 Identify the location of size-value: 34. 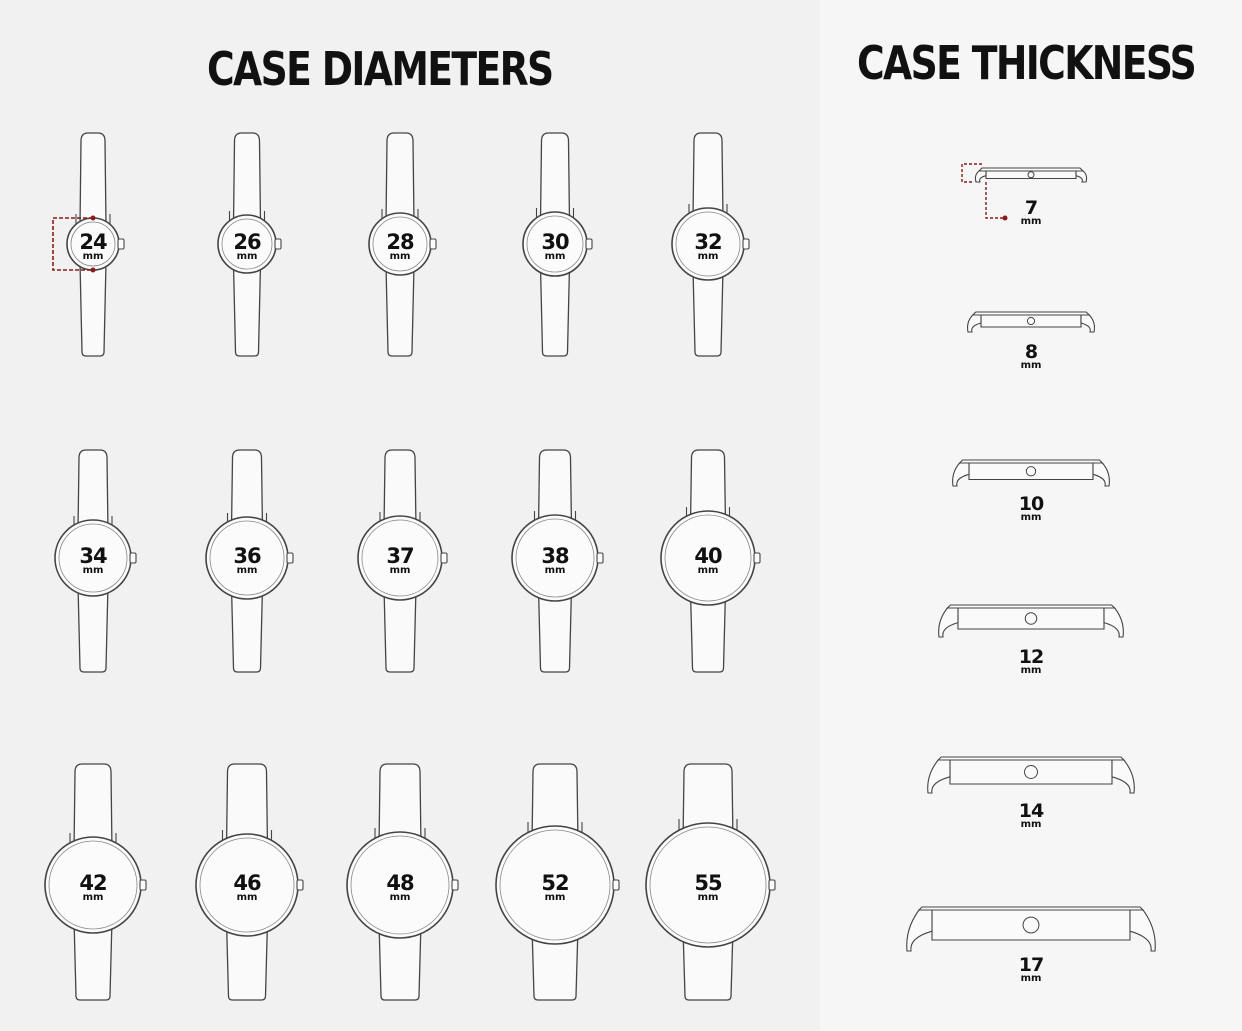
(93, 556).